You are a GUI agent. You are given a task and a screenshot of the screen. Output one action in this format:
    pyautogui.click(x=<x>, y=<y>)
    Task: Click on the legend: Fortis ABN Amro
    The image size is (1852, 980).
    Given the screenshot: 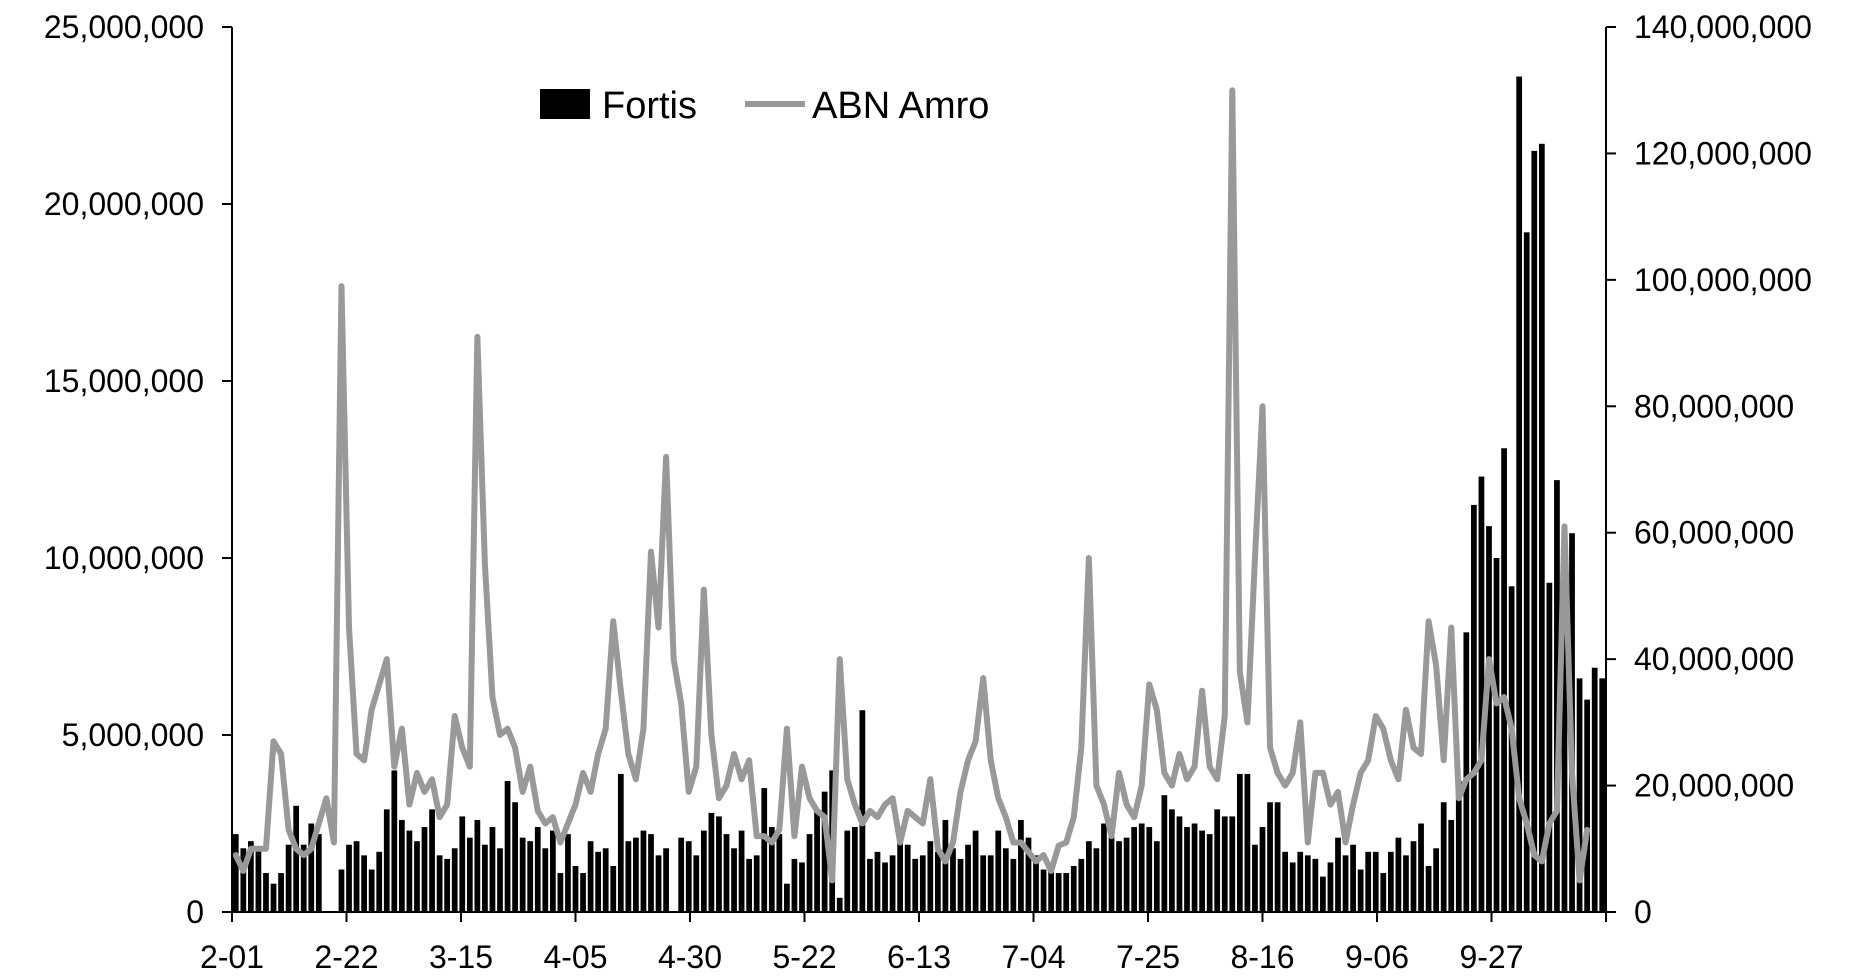 What is the action you would take?
    pyautogui.click(x=764, y=106)
    